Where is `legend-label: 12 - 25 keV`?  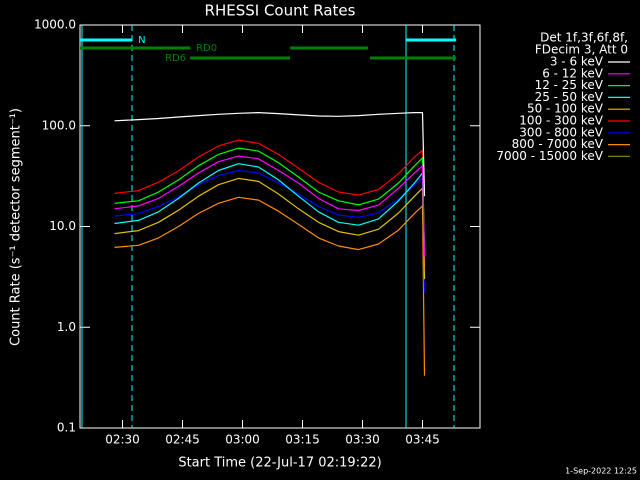
legend-label: 12 - 25 keV is located at coordinates (569, 85).